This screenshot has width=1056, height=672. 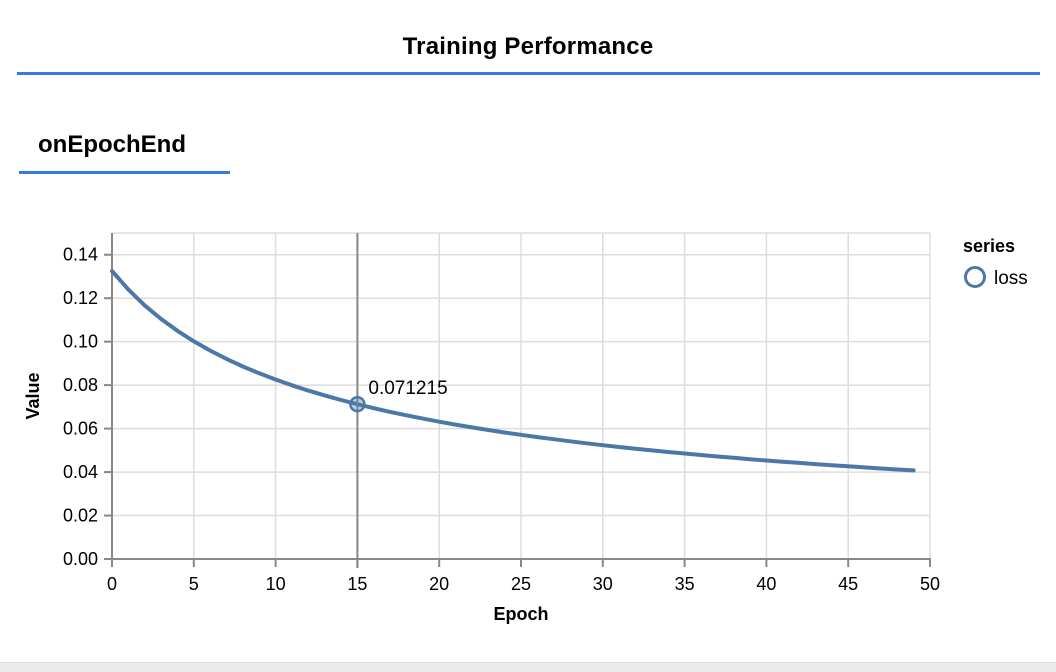 I want to click on y-tick-label: 0.10, so click(x=80, y=342).